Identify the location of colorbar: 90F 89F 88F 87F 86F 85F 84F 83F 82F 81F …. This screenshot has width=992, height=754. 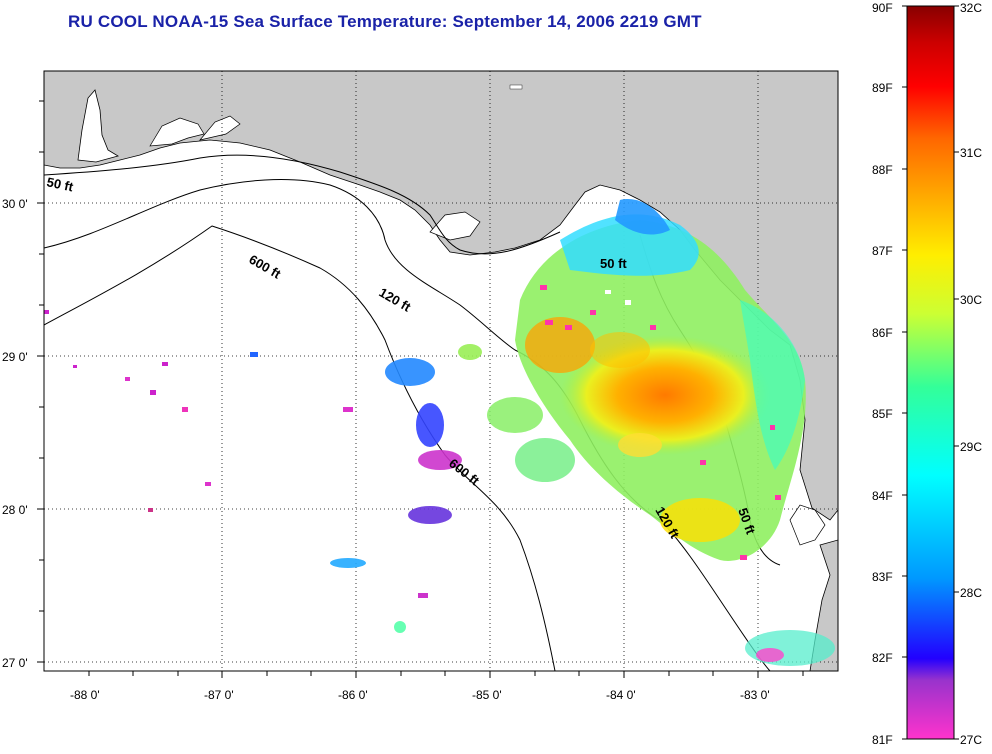
(927, 374).